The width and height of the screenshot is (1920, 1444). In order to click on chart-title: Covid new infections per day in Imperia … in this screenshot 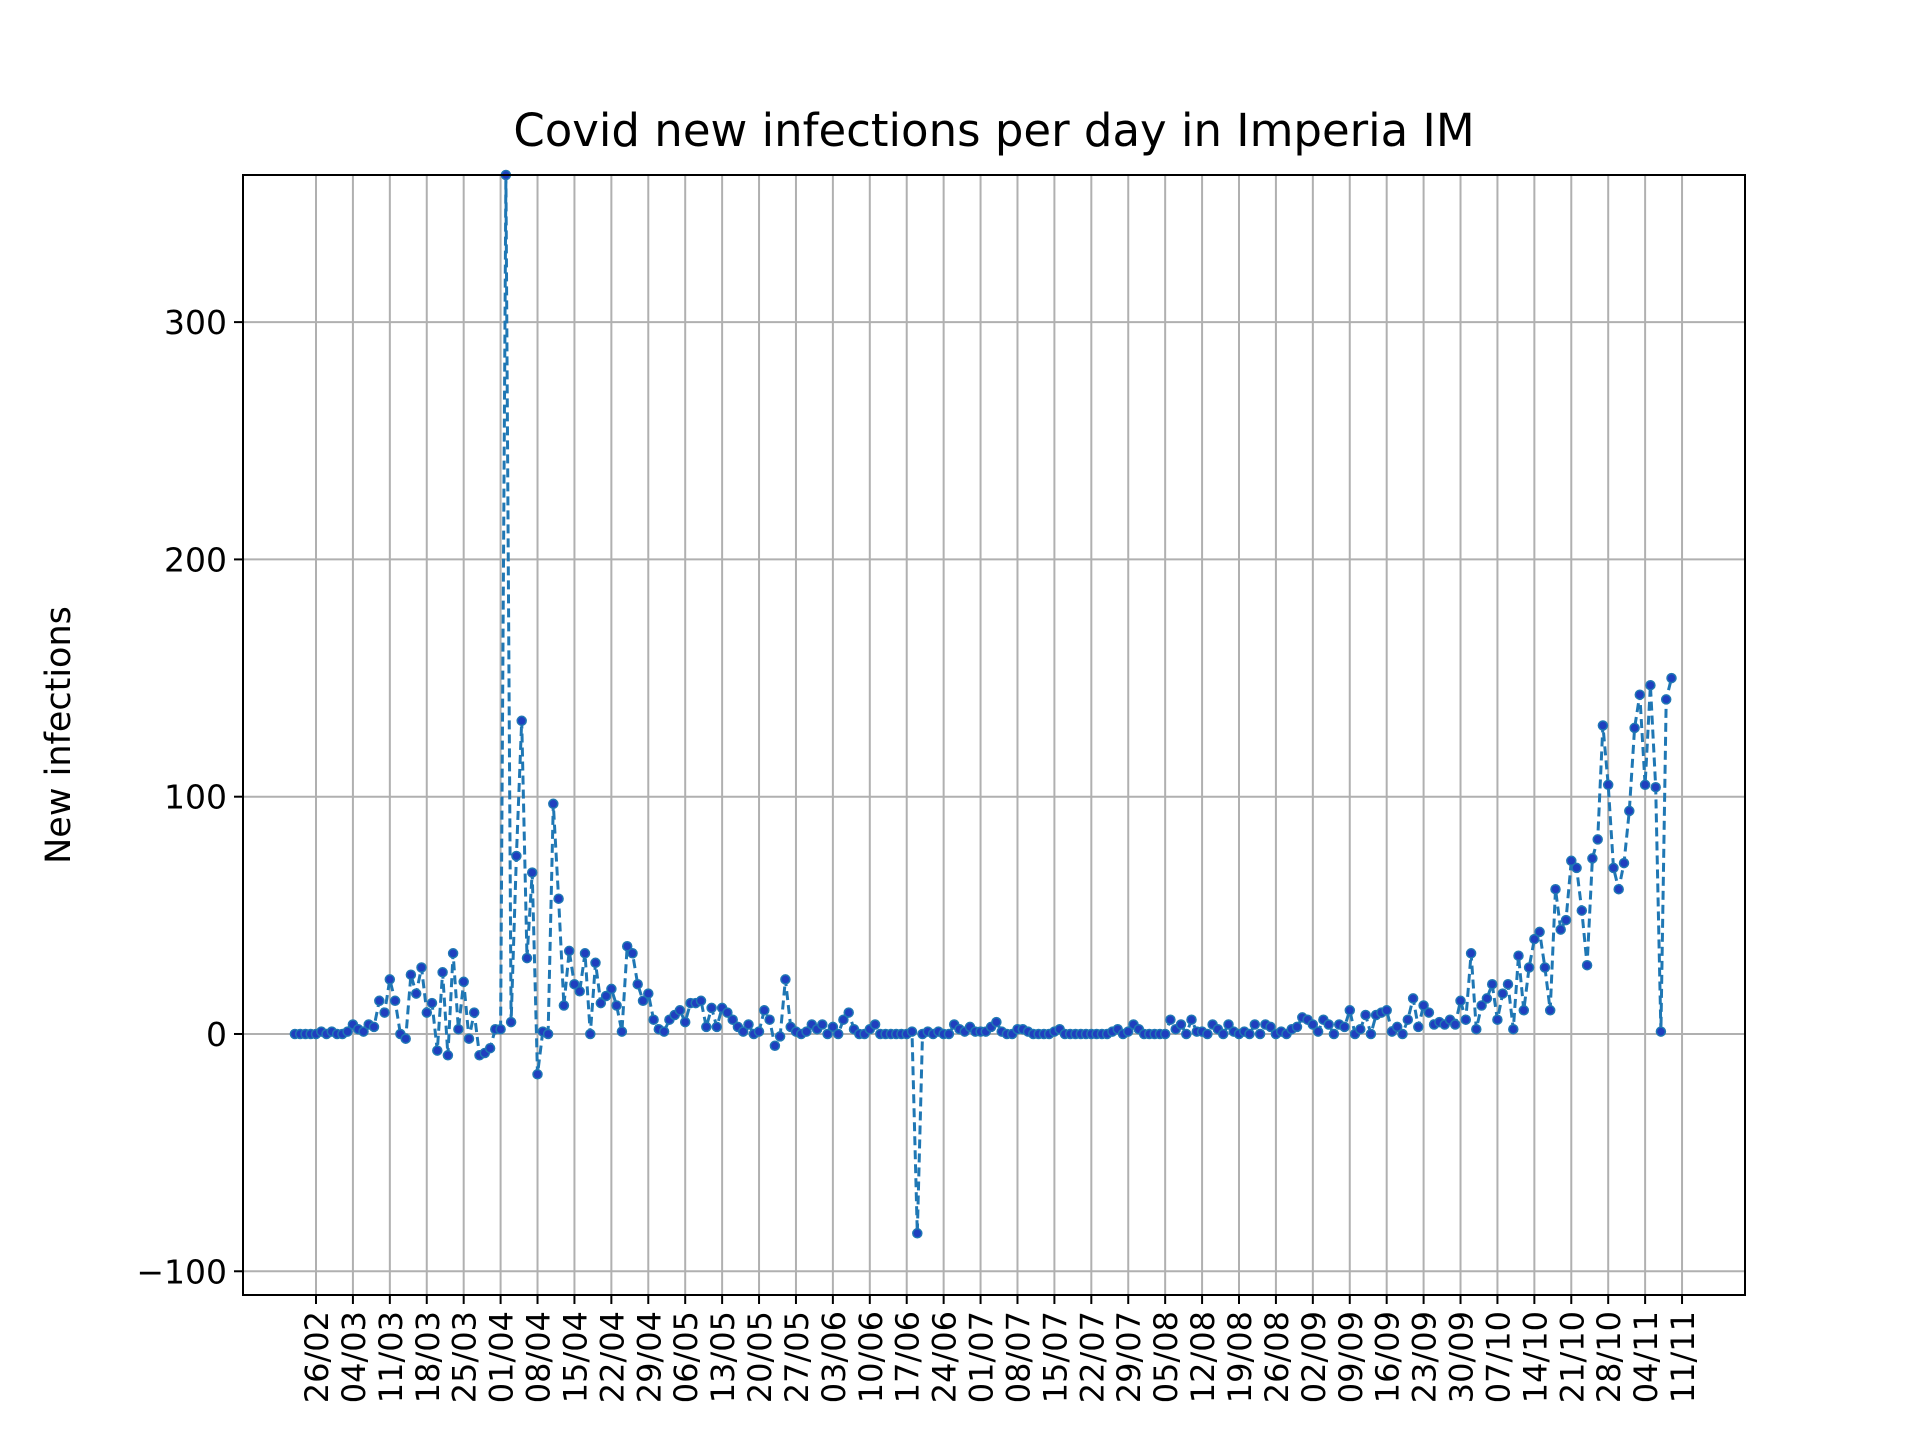, I will do `click(993, 130)`.